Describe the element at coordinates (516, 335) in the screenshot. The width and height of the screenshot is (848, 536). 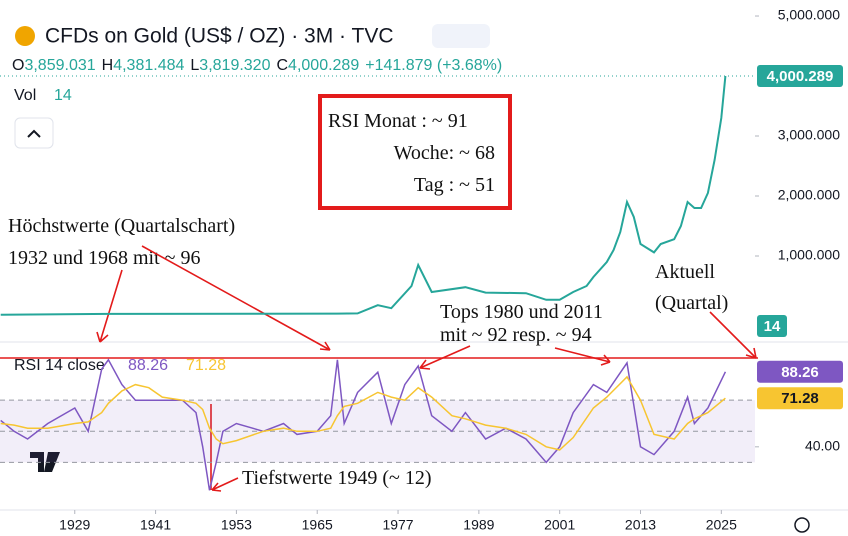
I see `annotation-text: mit ~ 92 resp. ~ 94` at that location.